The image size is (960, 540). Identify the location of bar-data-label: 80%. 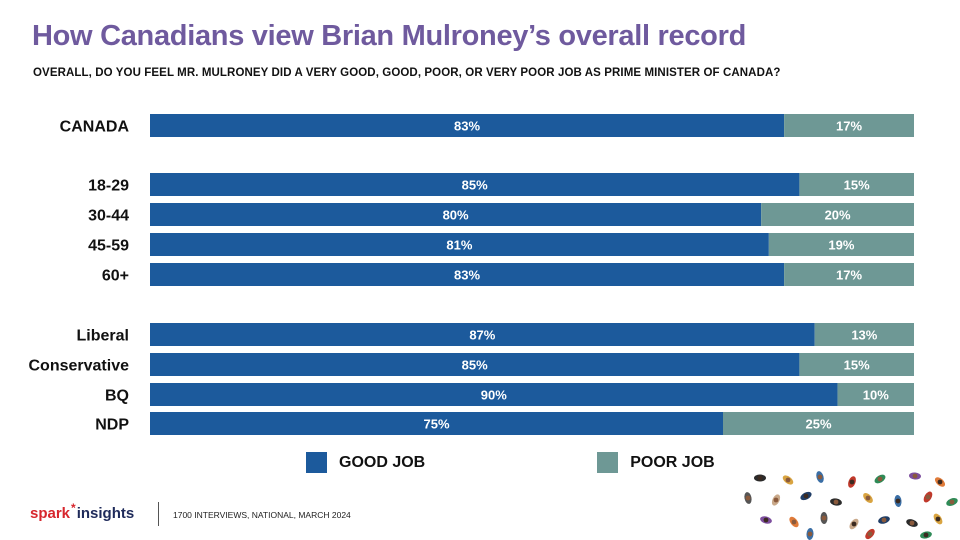
(456, 215).